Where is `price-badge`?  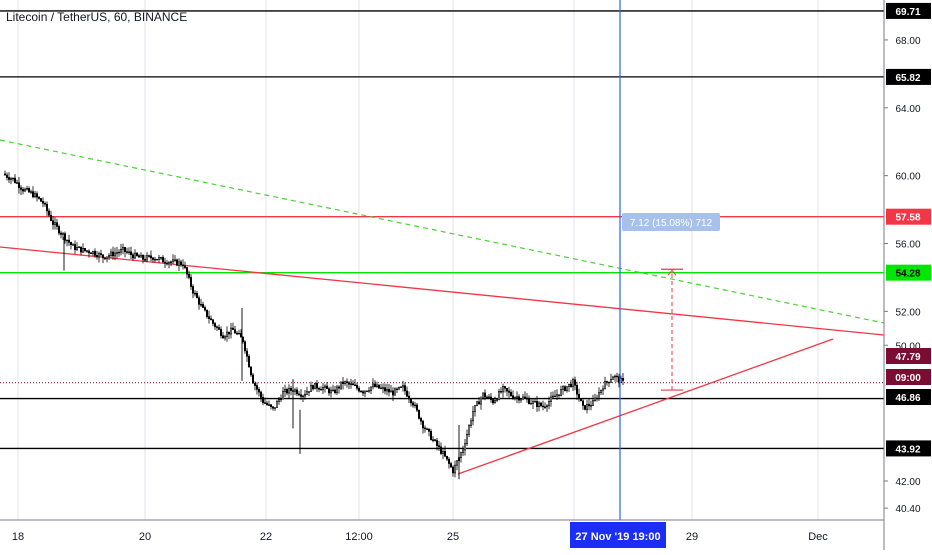 price-badge is located at coordinates (908, 356).